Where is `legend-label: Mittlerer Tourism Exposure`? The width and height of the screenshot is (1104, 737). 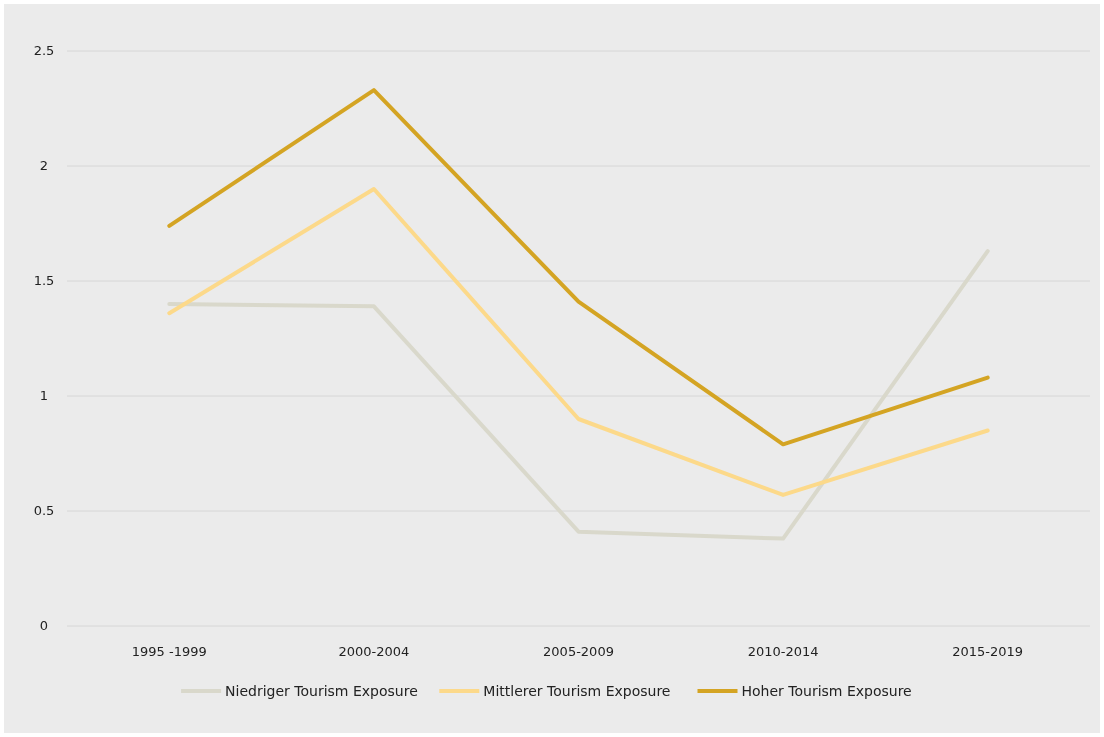
legend-label: Mittlerer Tourism Exposure is located at coordinates (577, 691).